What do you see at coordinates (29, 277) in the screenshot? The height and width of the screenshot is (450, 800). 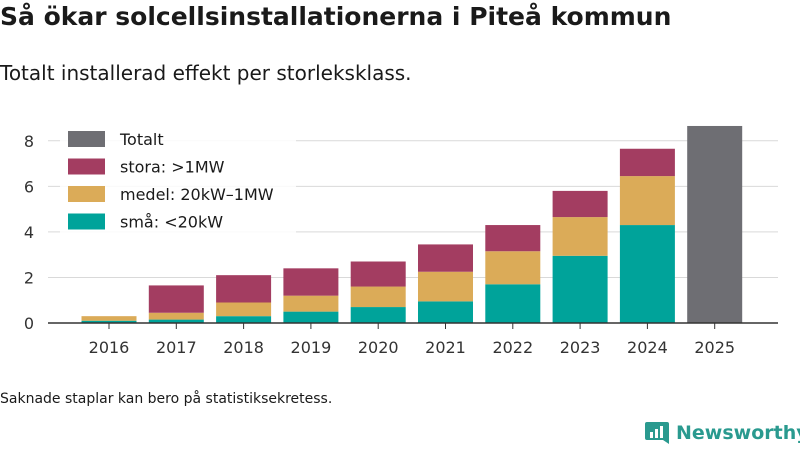 I see `y-tick-label: 2` at bounding box center [29, 277].